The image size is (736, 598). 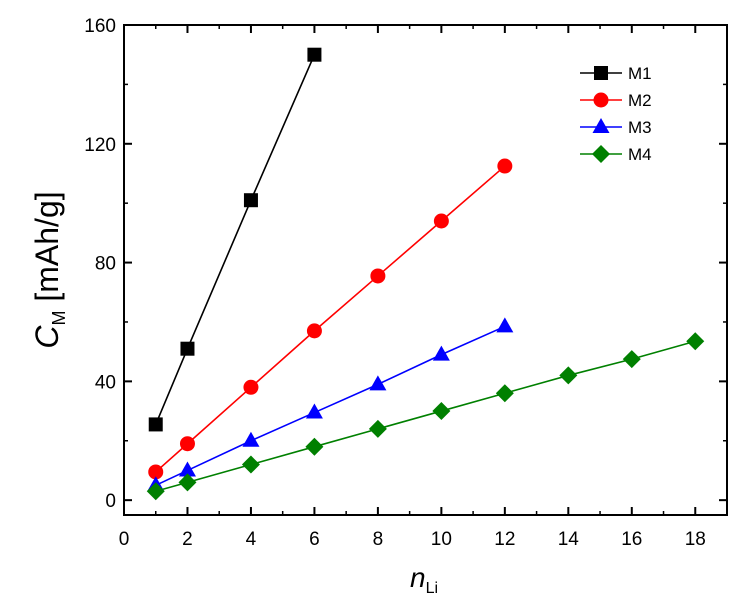 I want to click on y-tick-label: 0, so click(x=110, y=501).